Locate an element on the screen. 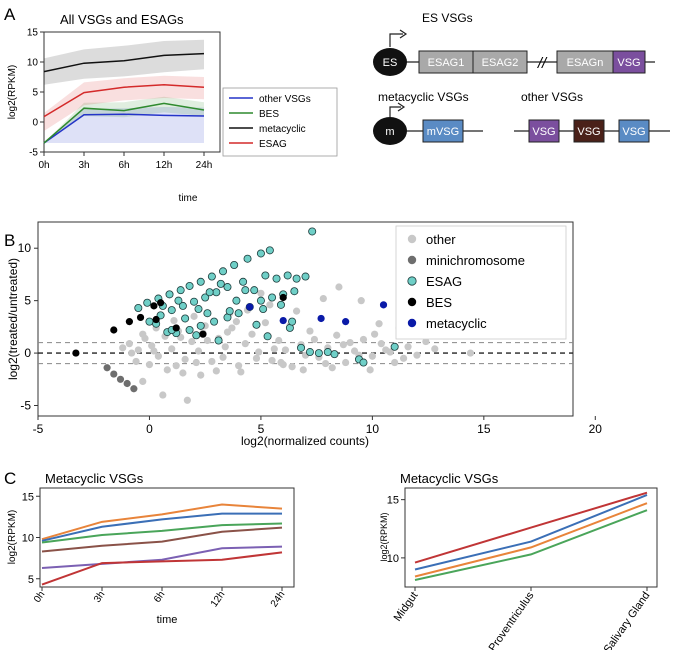 This screenshot has height=650, width=700. chart-c1-line-orange is located at coordinates (162, 522).